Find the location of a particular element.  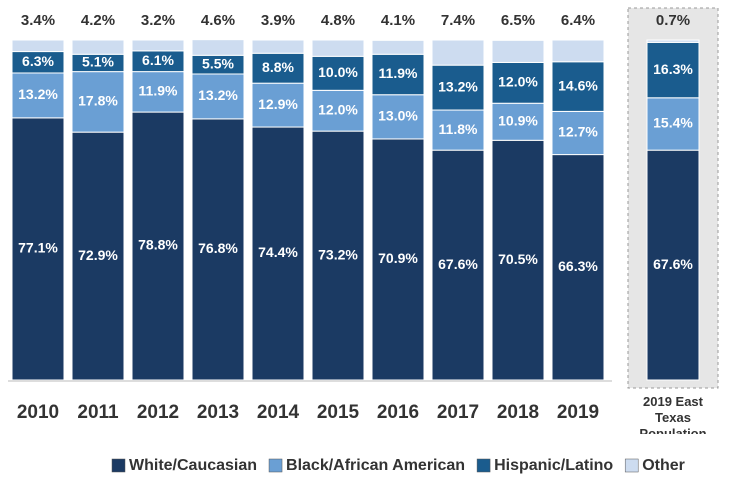

data-label: 12.9% is located at coordinates (278, 104).